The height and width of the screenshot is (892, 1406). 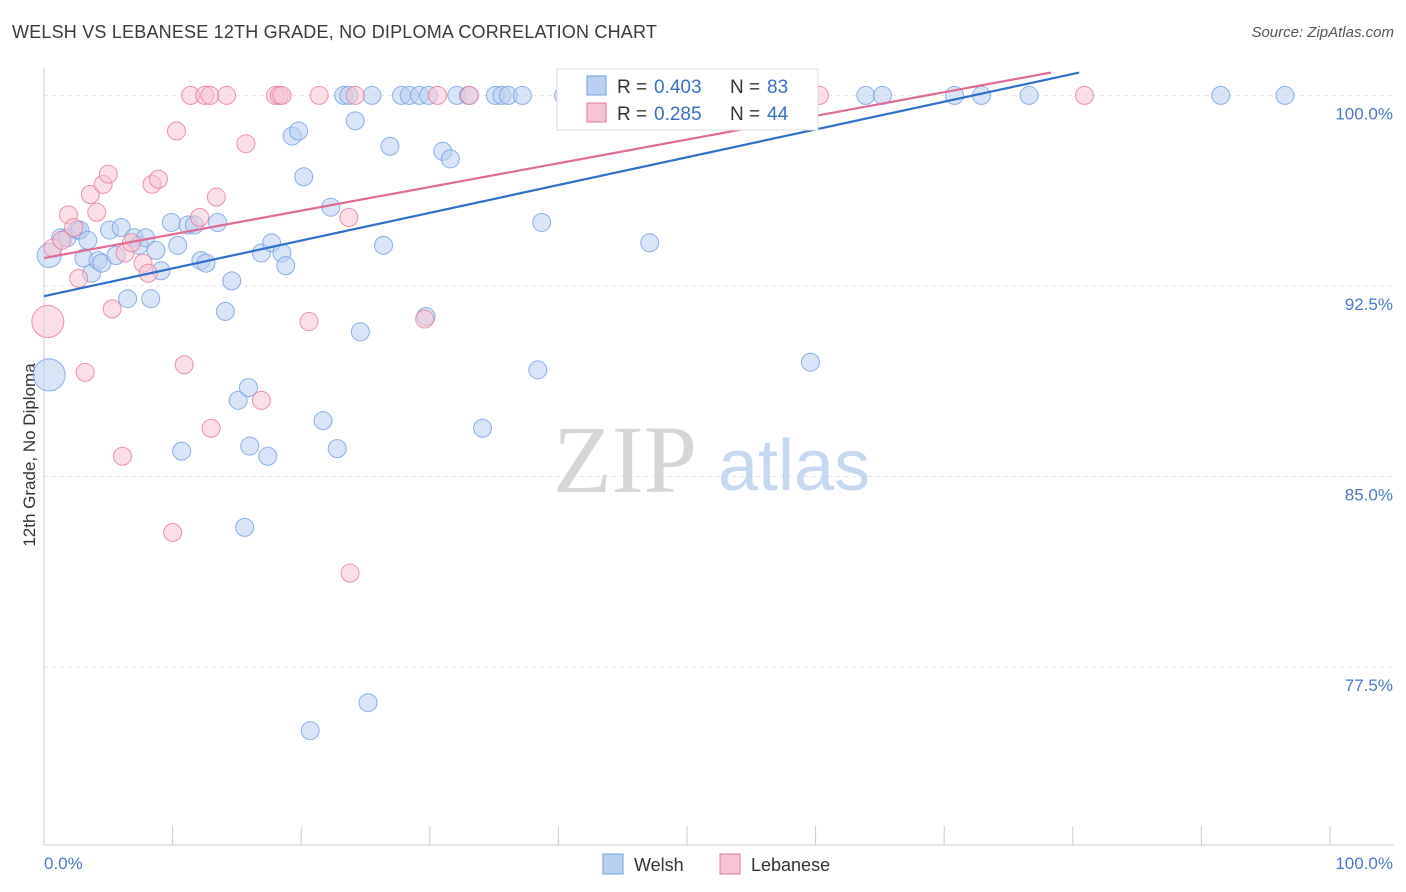 I want to click on x-tick-label-end: 100.0%, so click(x=1364, y=863).